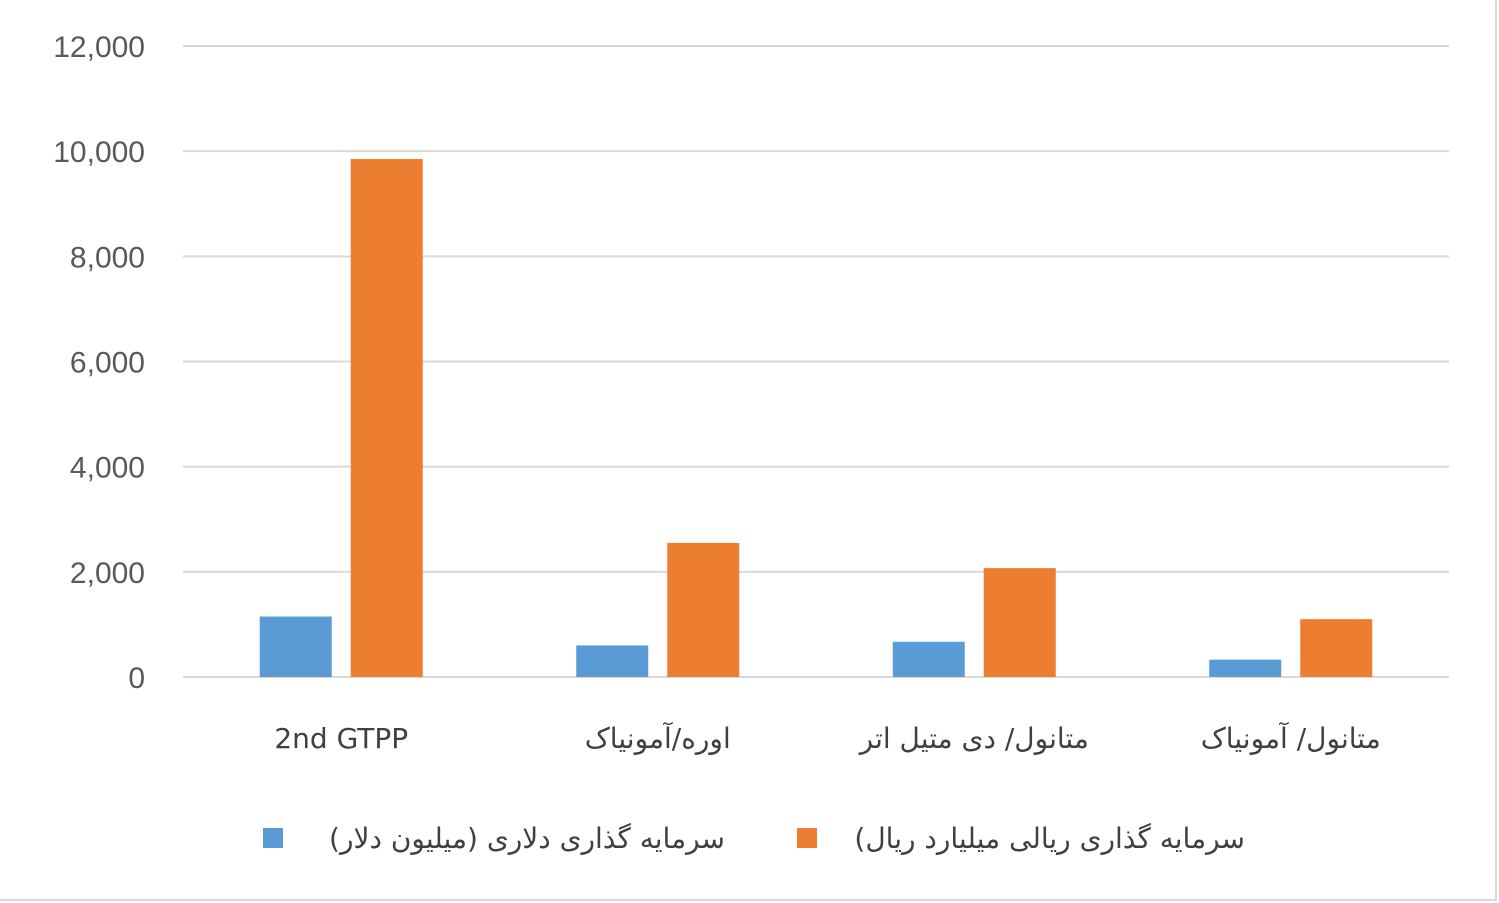 The image size is (1499, 903). I want to click on x-category-label: اوره/آمونیاک, so click(658, 738).